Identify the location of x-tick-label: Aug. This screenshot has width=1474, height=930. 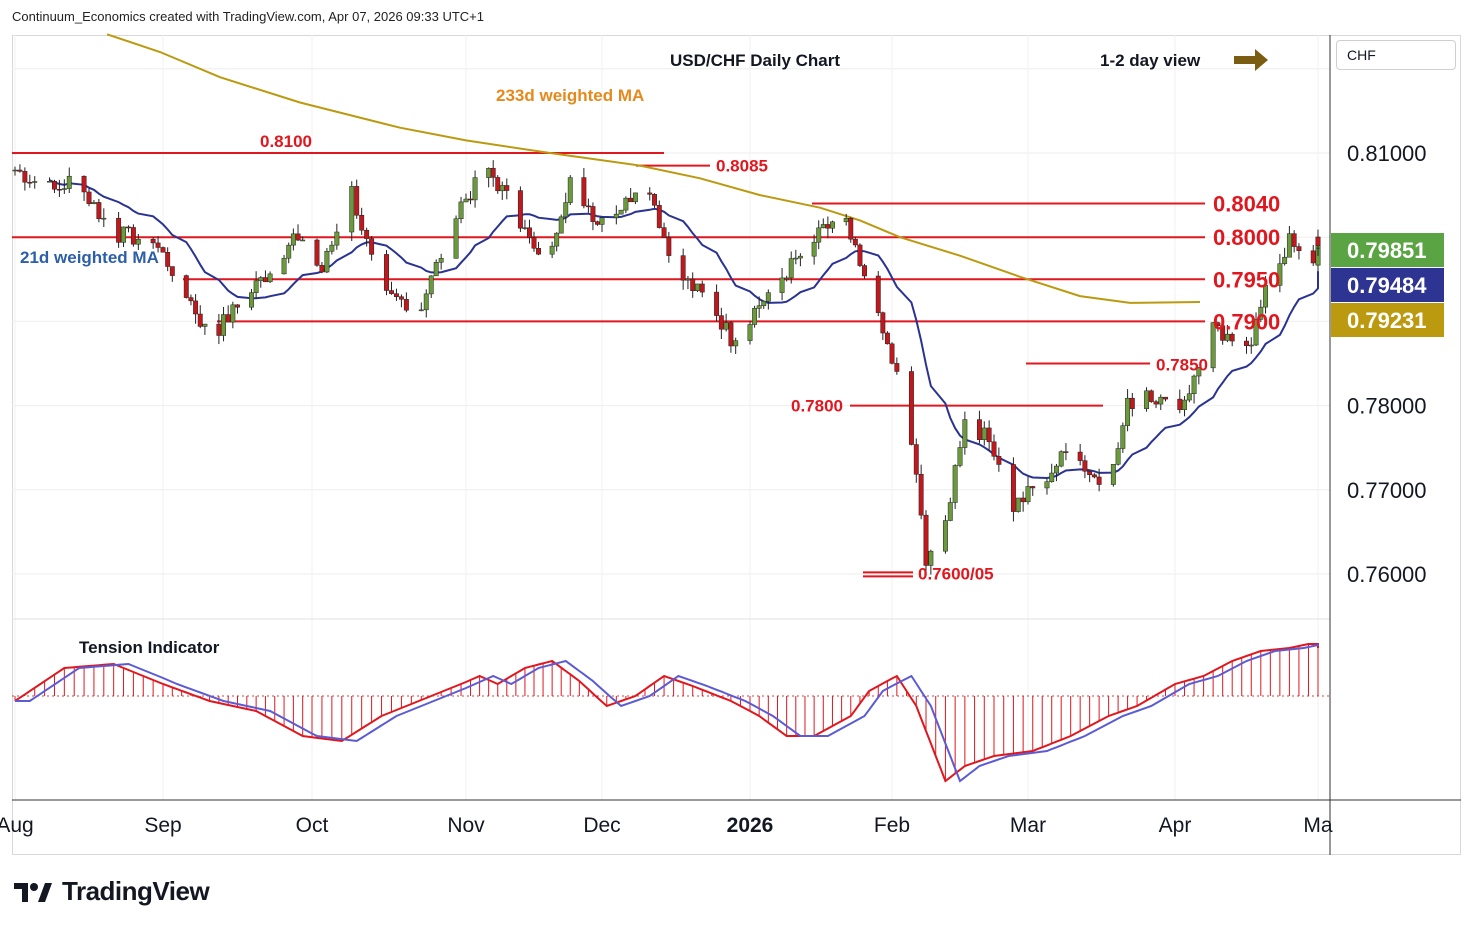
(17, 825).